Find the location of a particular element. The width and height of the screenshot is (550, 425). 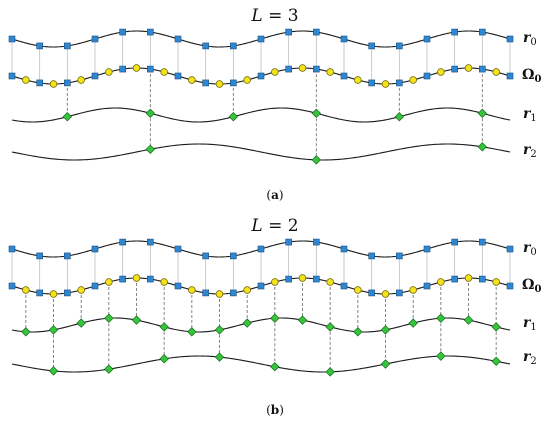

panel-b-label-r1: r1 is located at coordinates (530, 324).